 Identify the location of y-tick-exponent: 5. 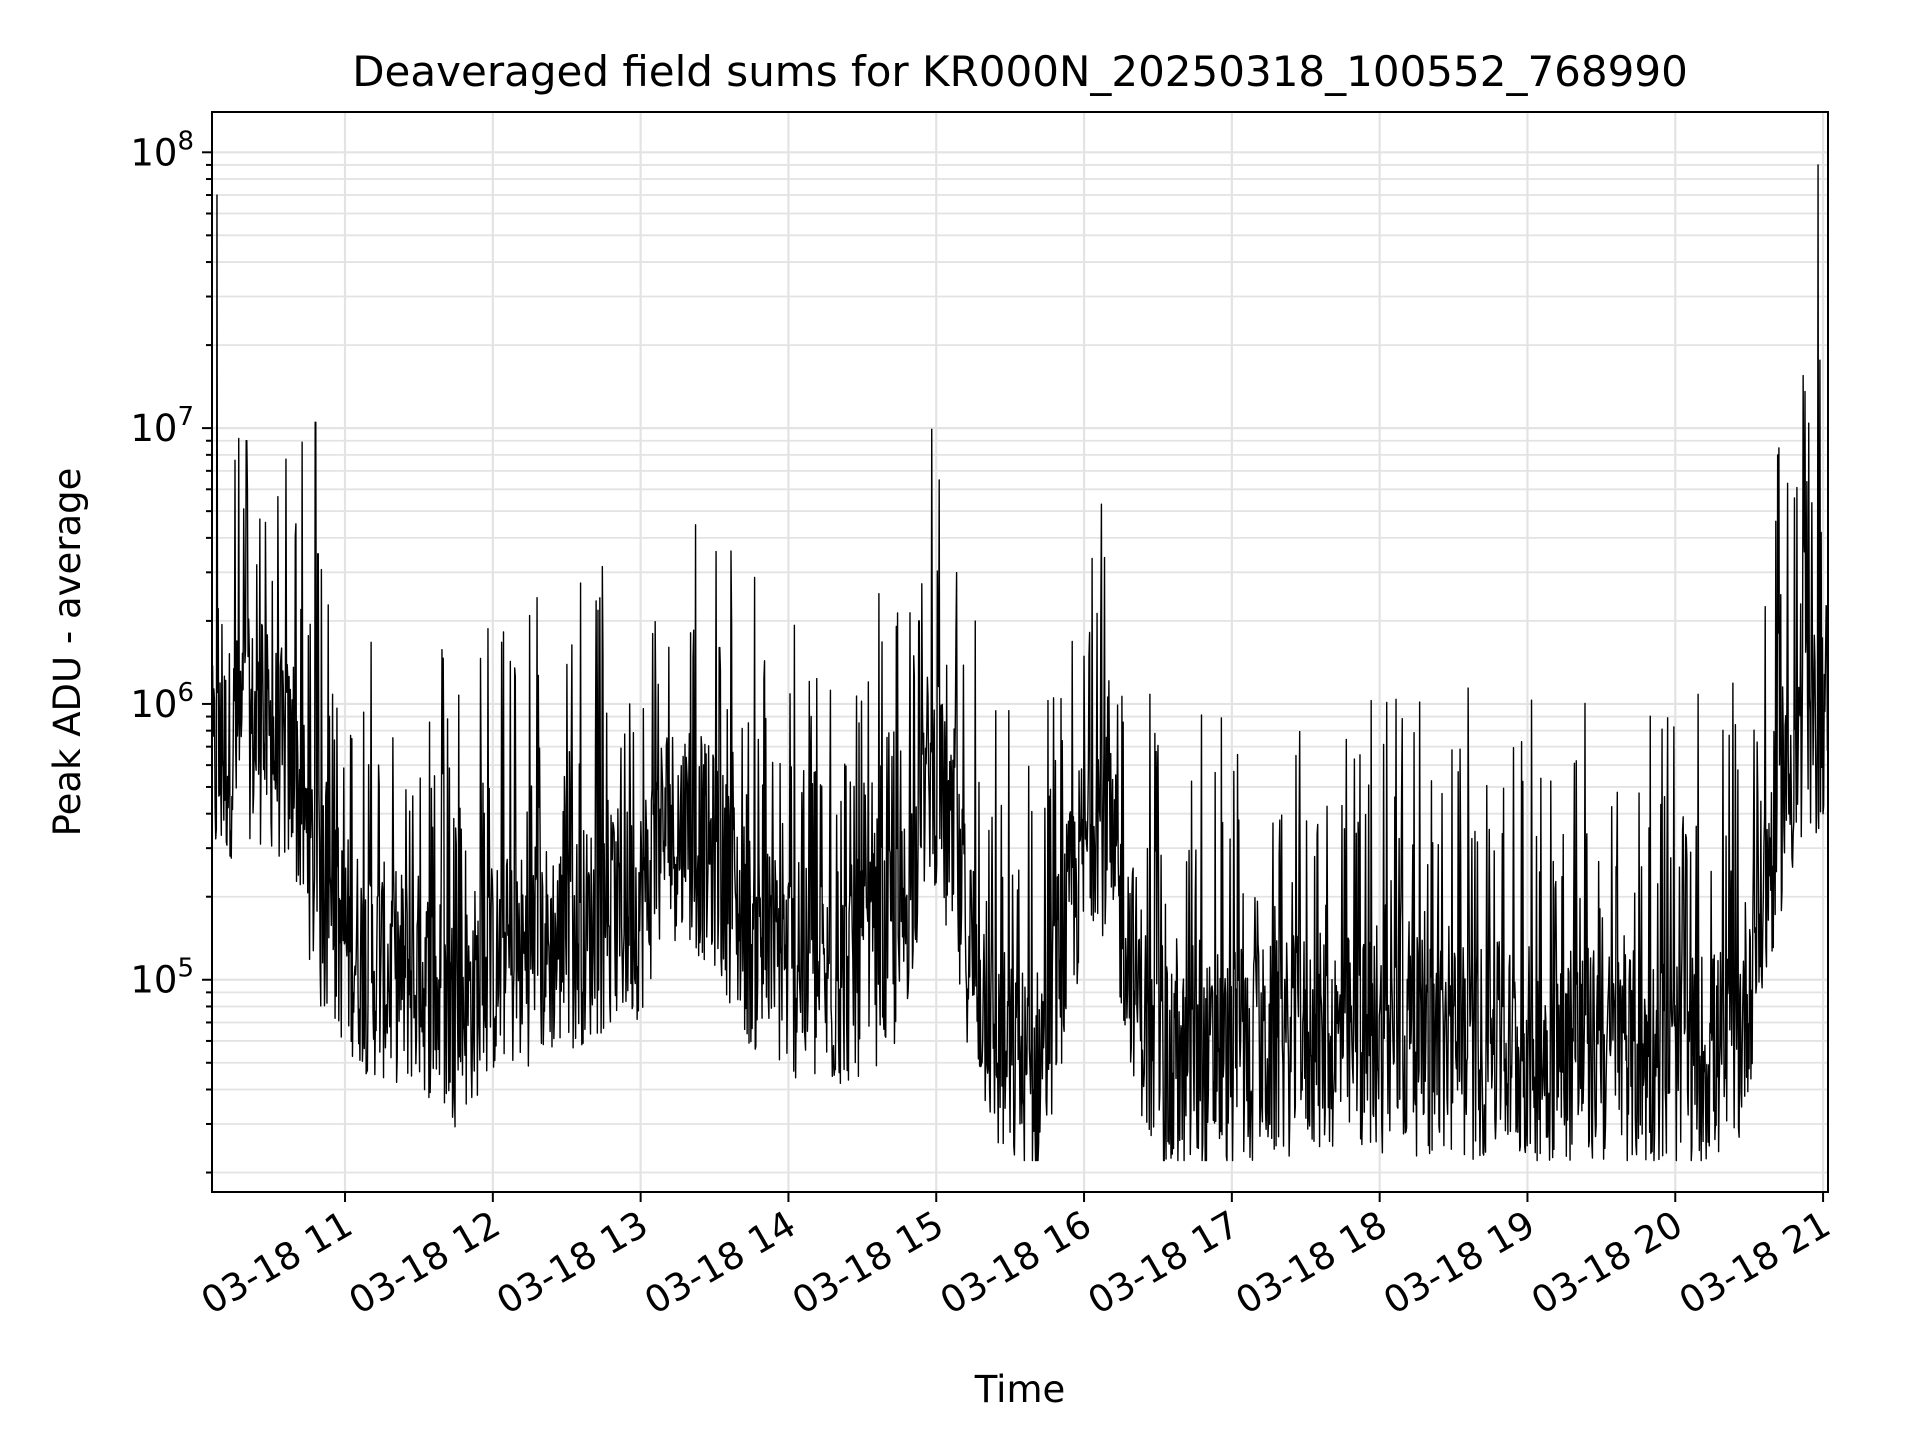
(185, 969).